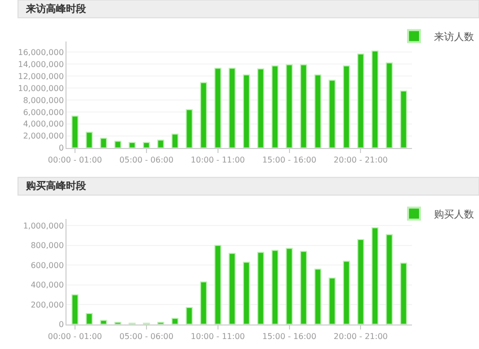 The width and height of the screenshot is (479, 349). What do you see at coordinates (41, 88) in the screenshot?
I see `y-tick-label: 10,000,000` at bounding box center [41, 88].